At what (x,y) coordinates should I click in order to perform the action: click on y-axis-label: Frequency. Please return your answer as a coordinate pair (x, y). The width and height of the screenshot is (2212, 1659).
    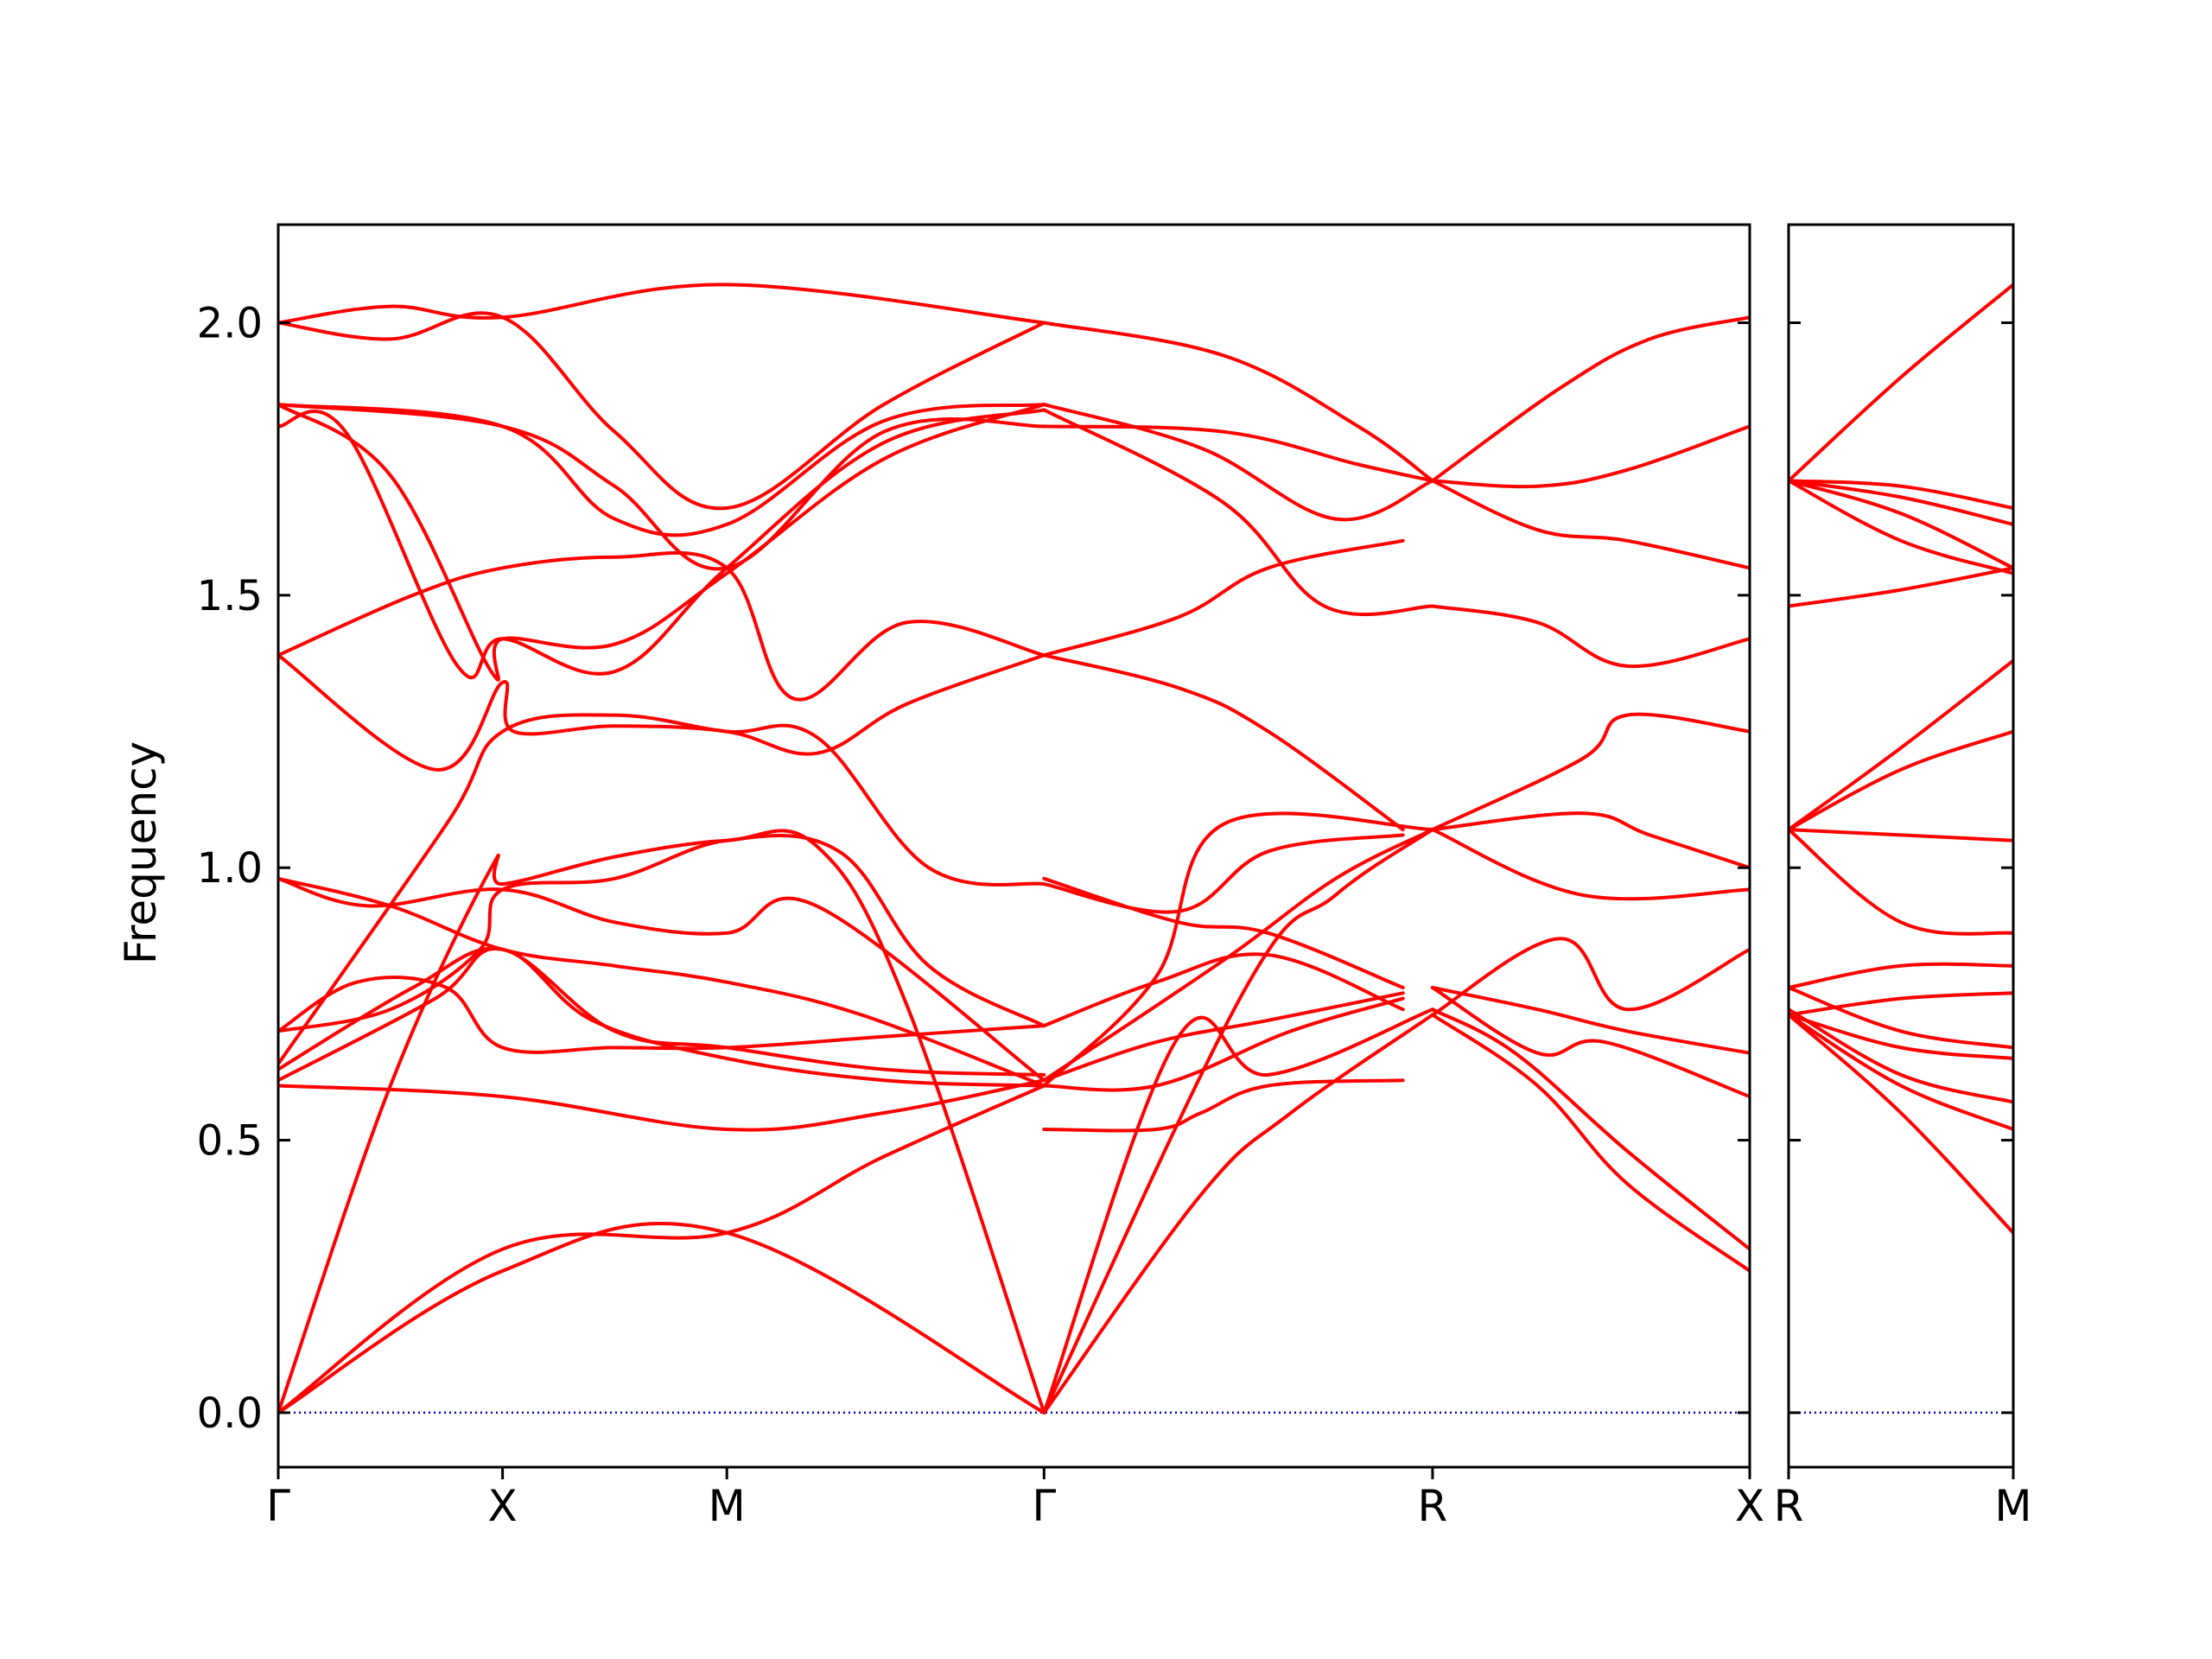
    Looking at the image, I should click on (141, 852).